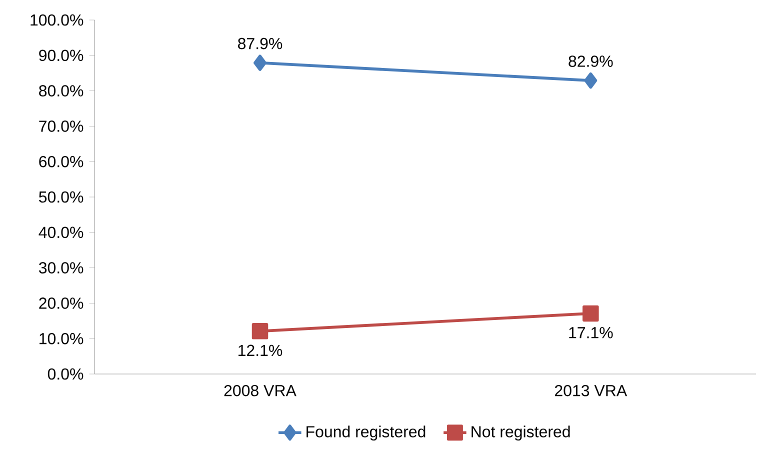  I want to click on legend-label: Not registered, so click(521, 433).